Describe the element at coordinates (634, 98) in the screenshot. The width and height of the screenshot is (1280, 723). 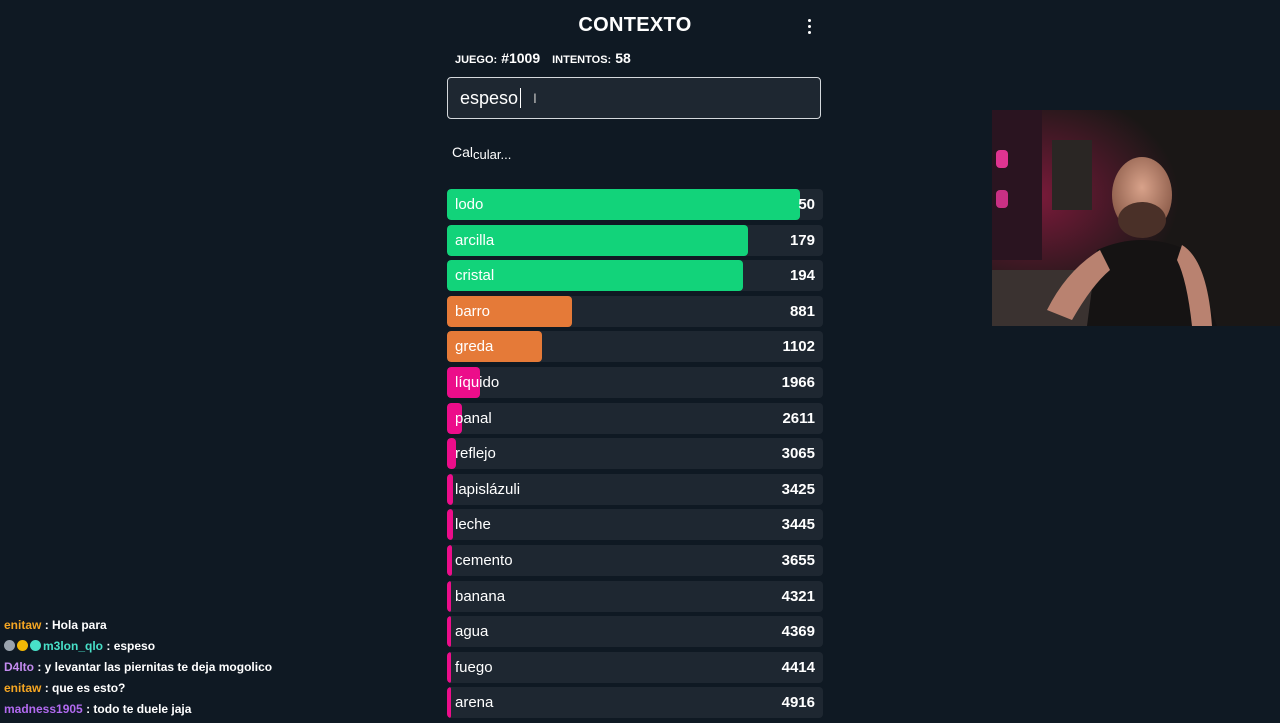
I see `guess-box: I` at that location.